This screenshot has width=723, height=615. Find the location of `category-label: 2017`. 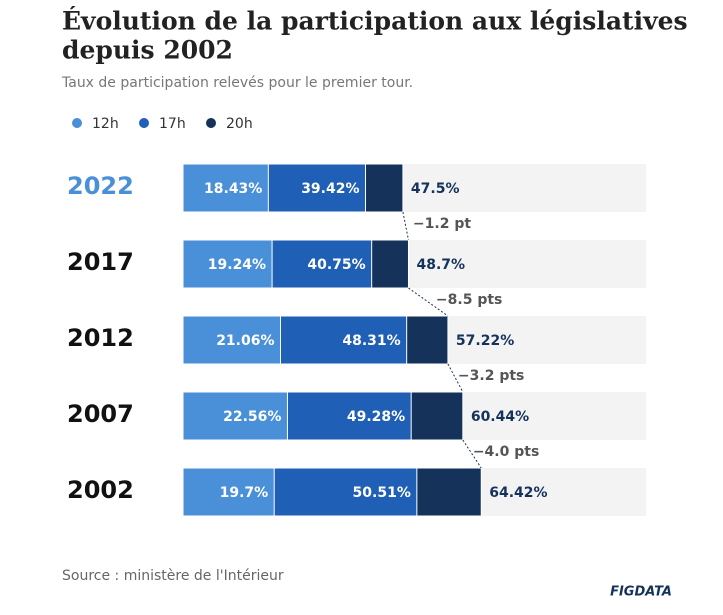

category-label: 2017 is located at coordinates (100, 262).